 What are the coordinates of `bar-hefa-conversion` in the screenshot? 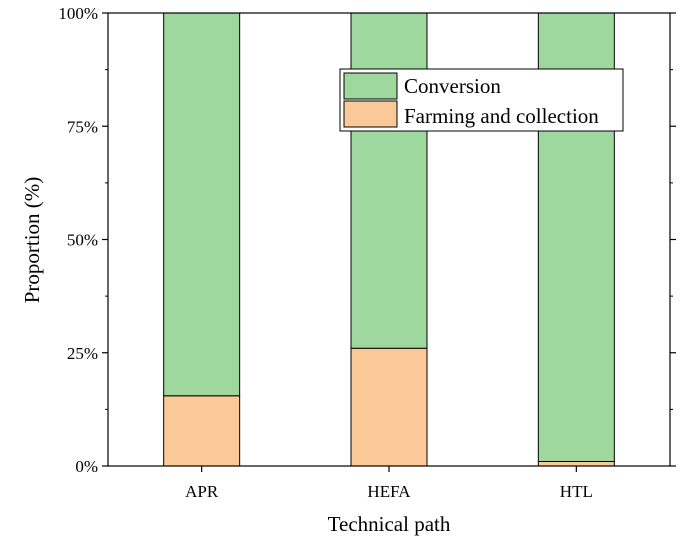 It's located at (389, 180).